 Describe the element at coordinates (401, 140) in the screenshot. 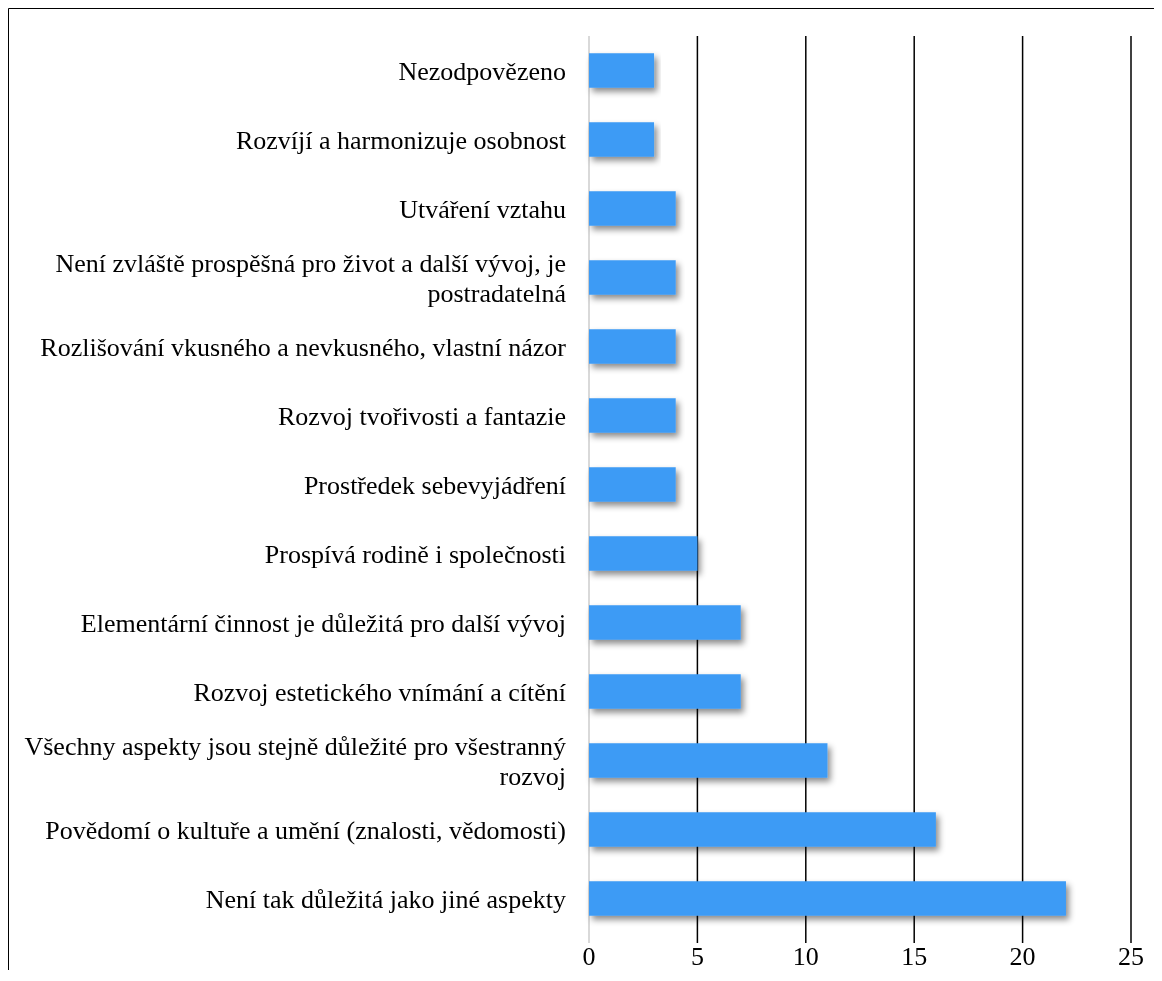

I see `y-tick-label: Rozvíjí a harmonizuje osobnost` at that location.